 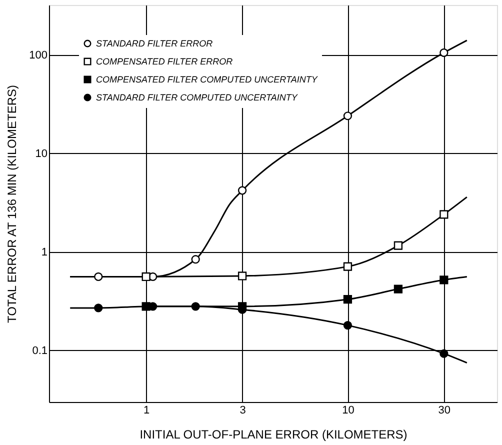 What do you see at coordinates (12, 204) in the screenshot?
I see `y-axis-title: TOTAL ERROR AT 136 MIN (KILOMETERS)` at bounding box center [12, 204].